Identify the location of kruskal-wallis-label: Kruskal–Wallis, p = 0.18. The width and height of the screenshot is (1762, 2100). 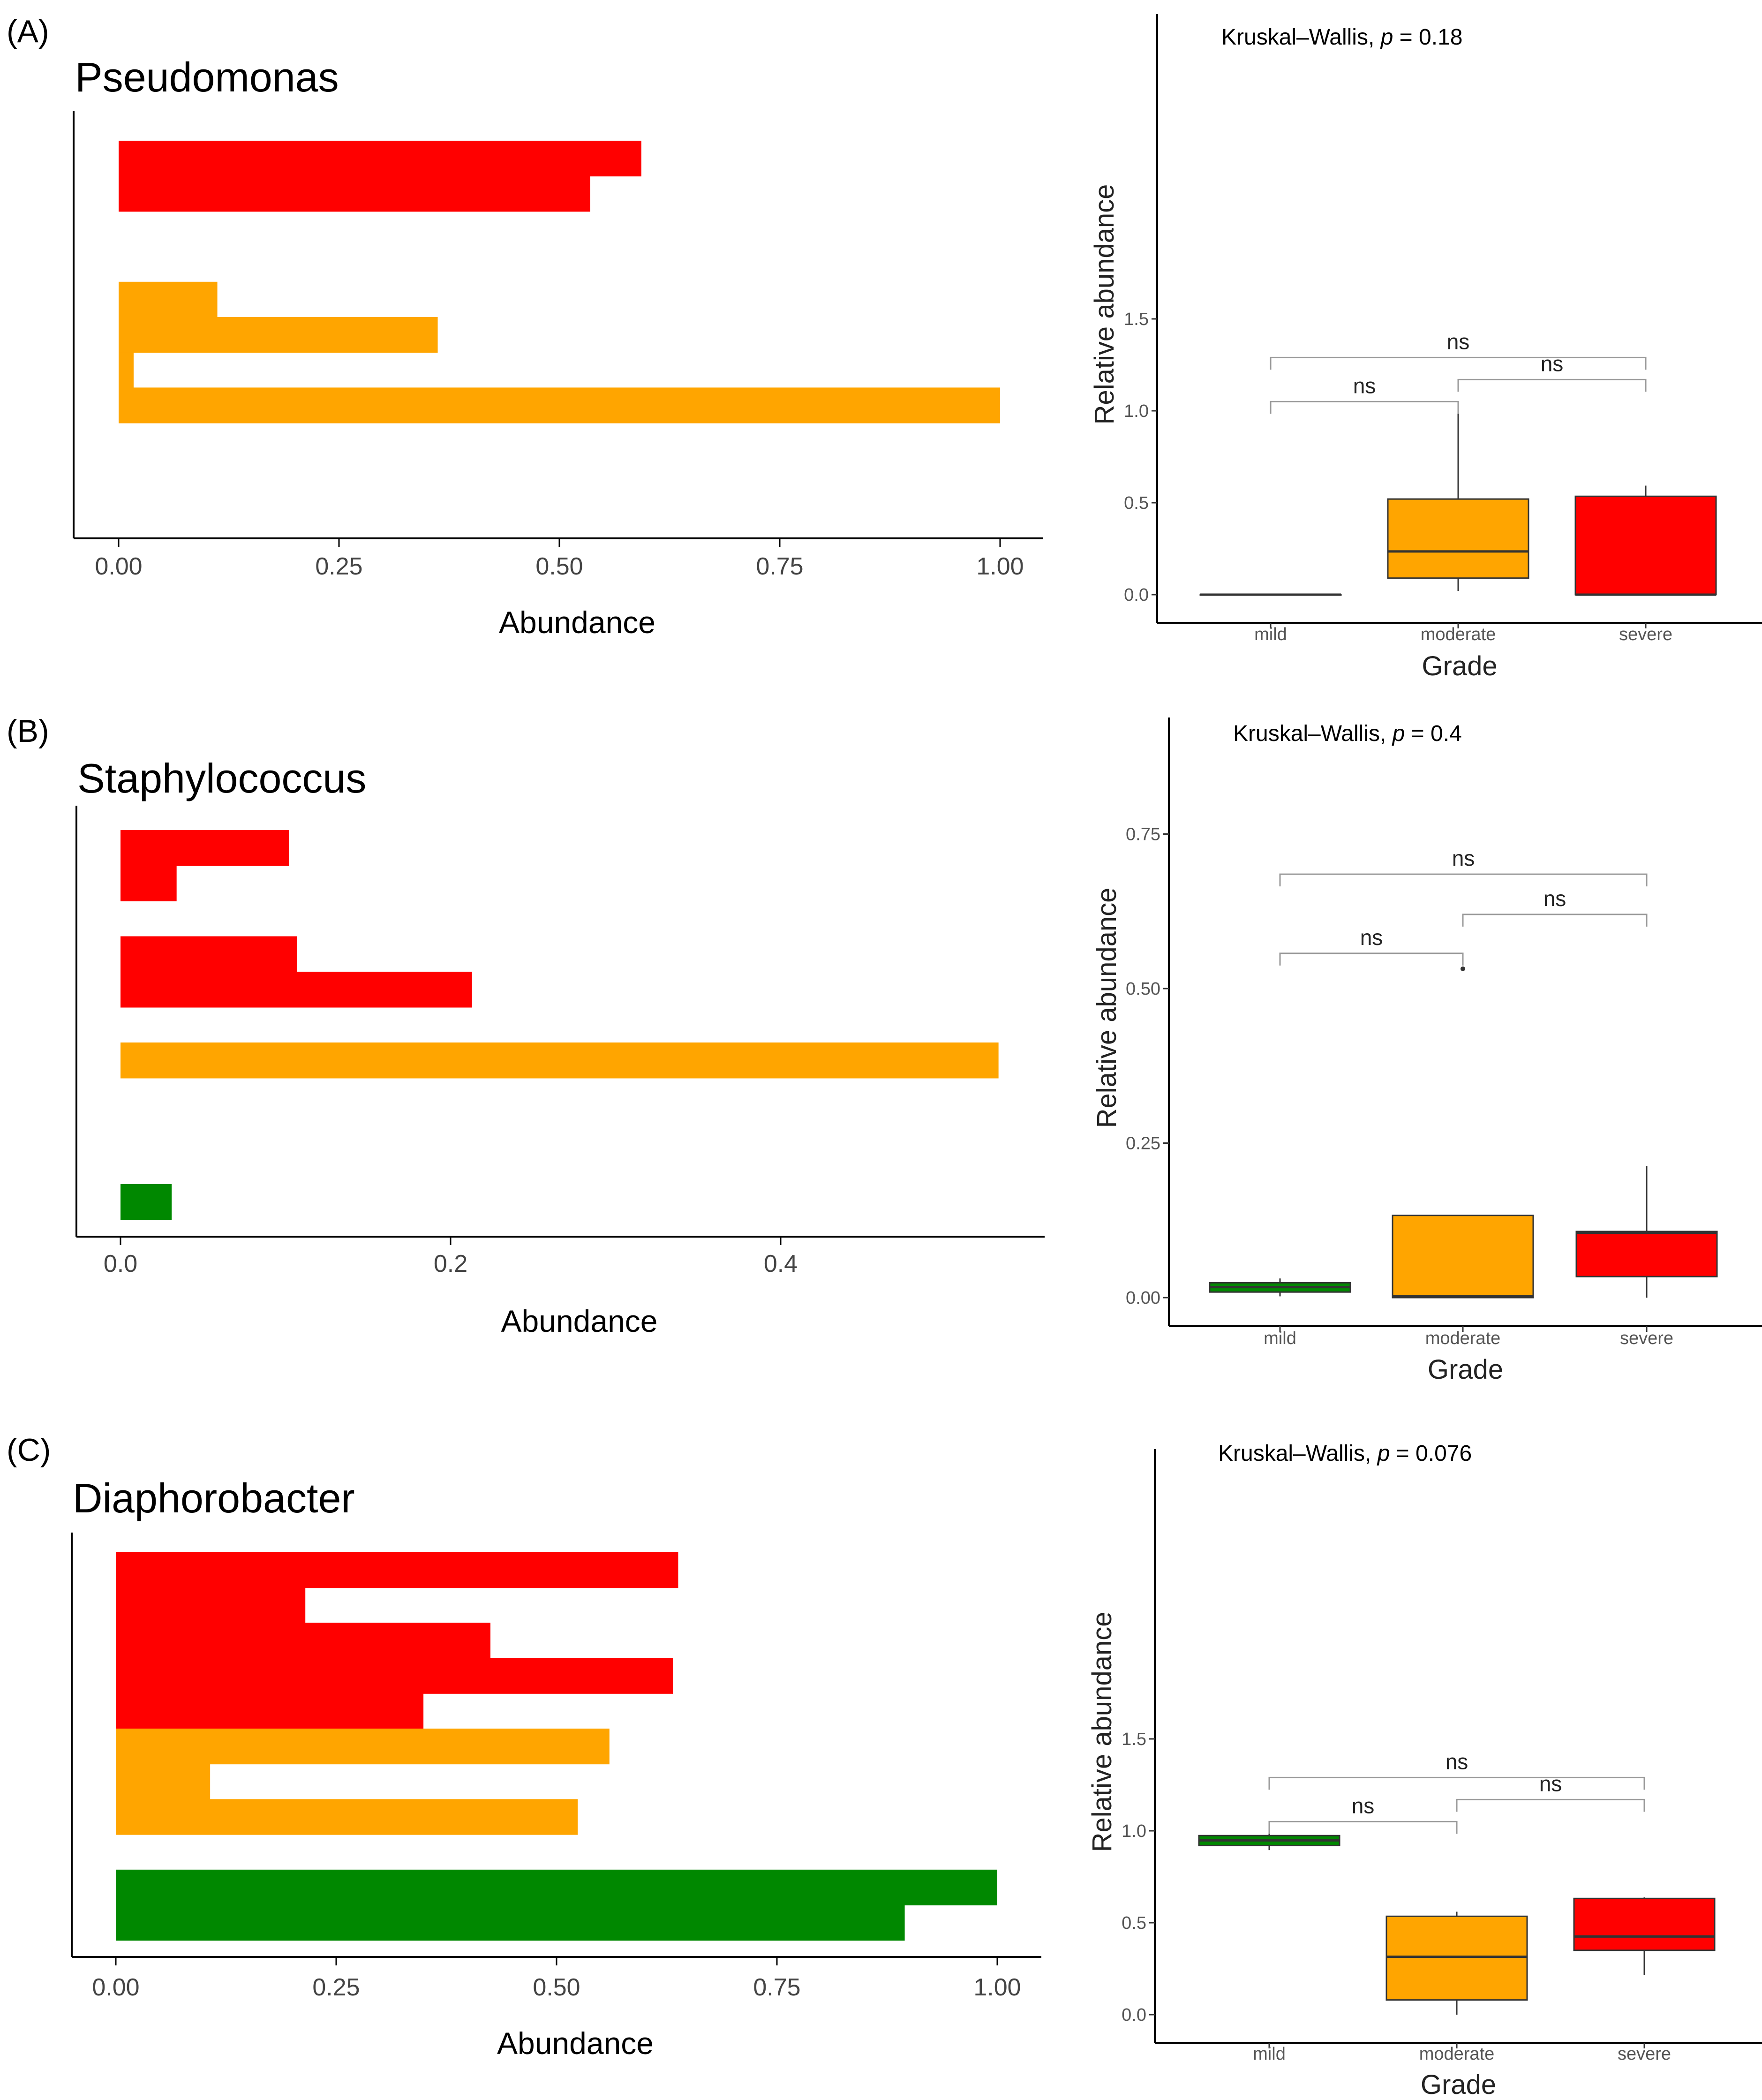
(1341, 37).